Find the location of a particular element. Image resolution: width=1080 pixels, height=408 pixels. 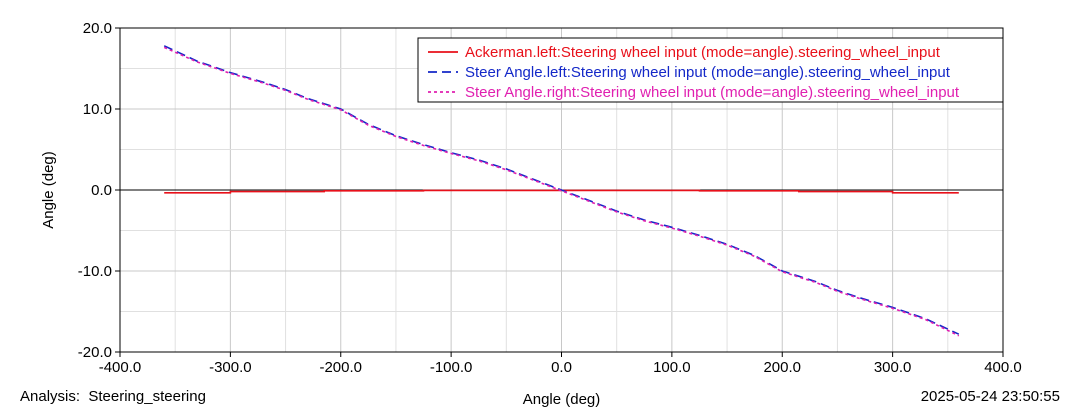

x-tick-label: -200.0 is located at coordinates (340, 367).